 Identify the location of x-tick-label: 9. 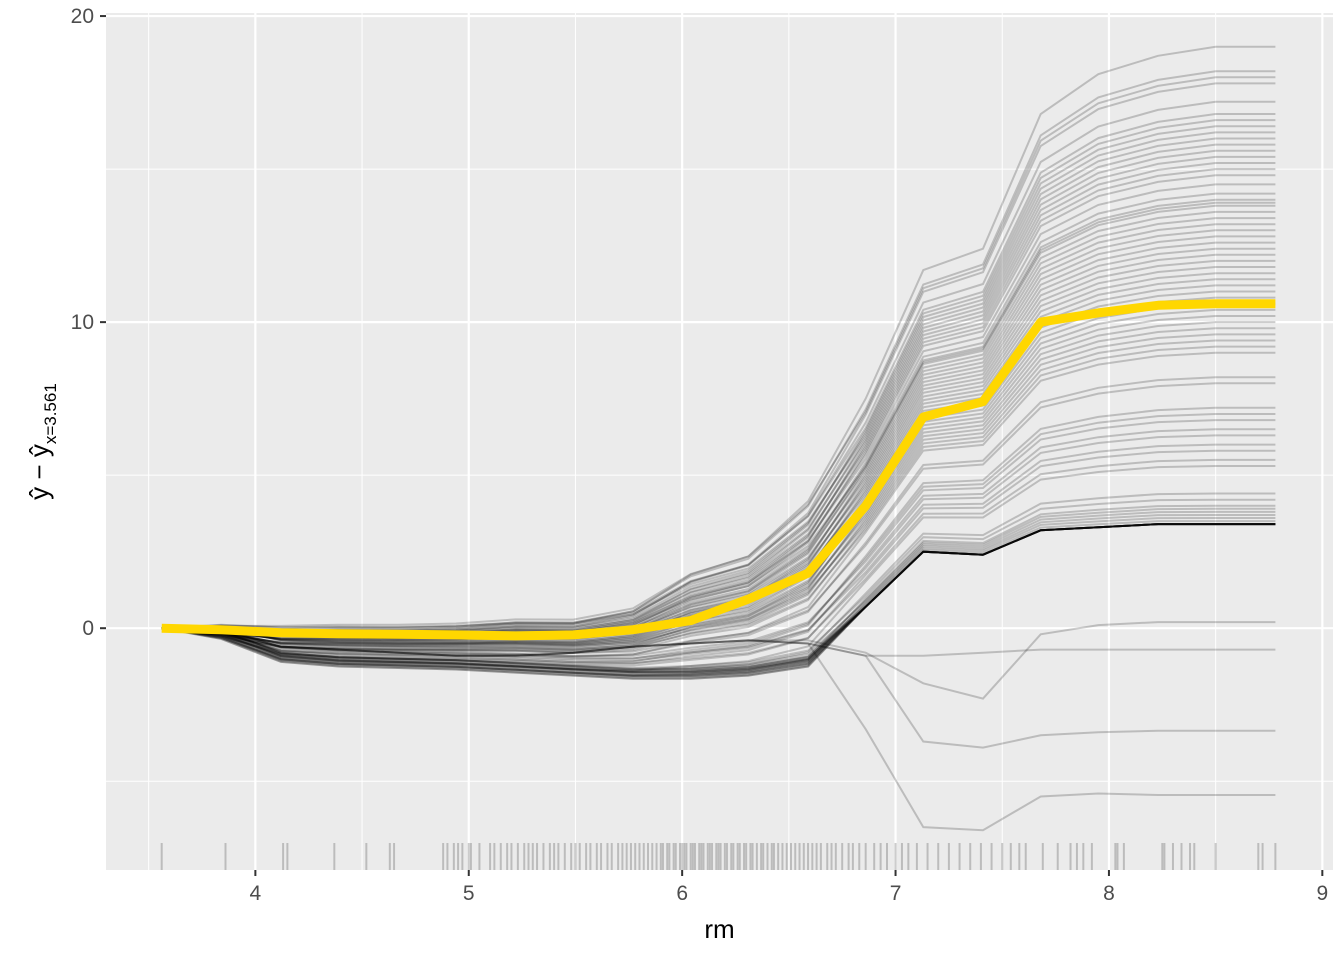
(1322, 893).